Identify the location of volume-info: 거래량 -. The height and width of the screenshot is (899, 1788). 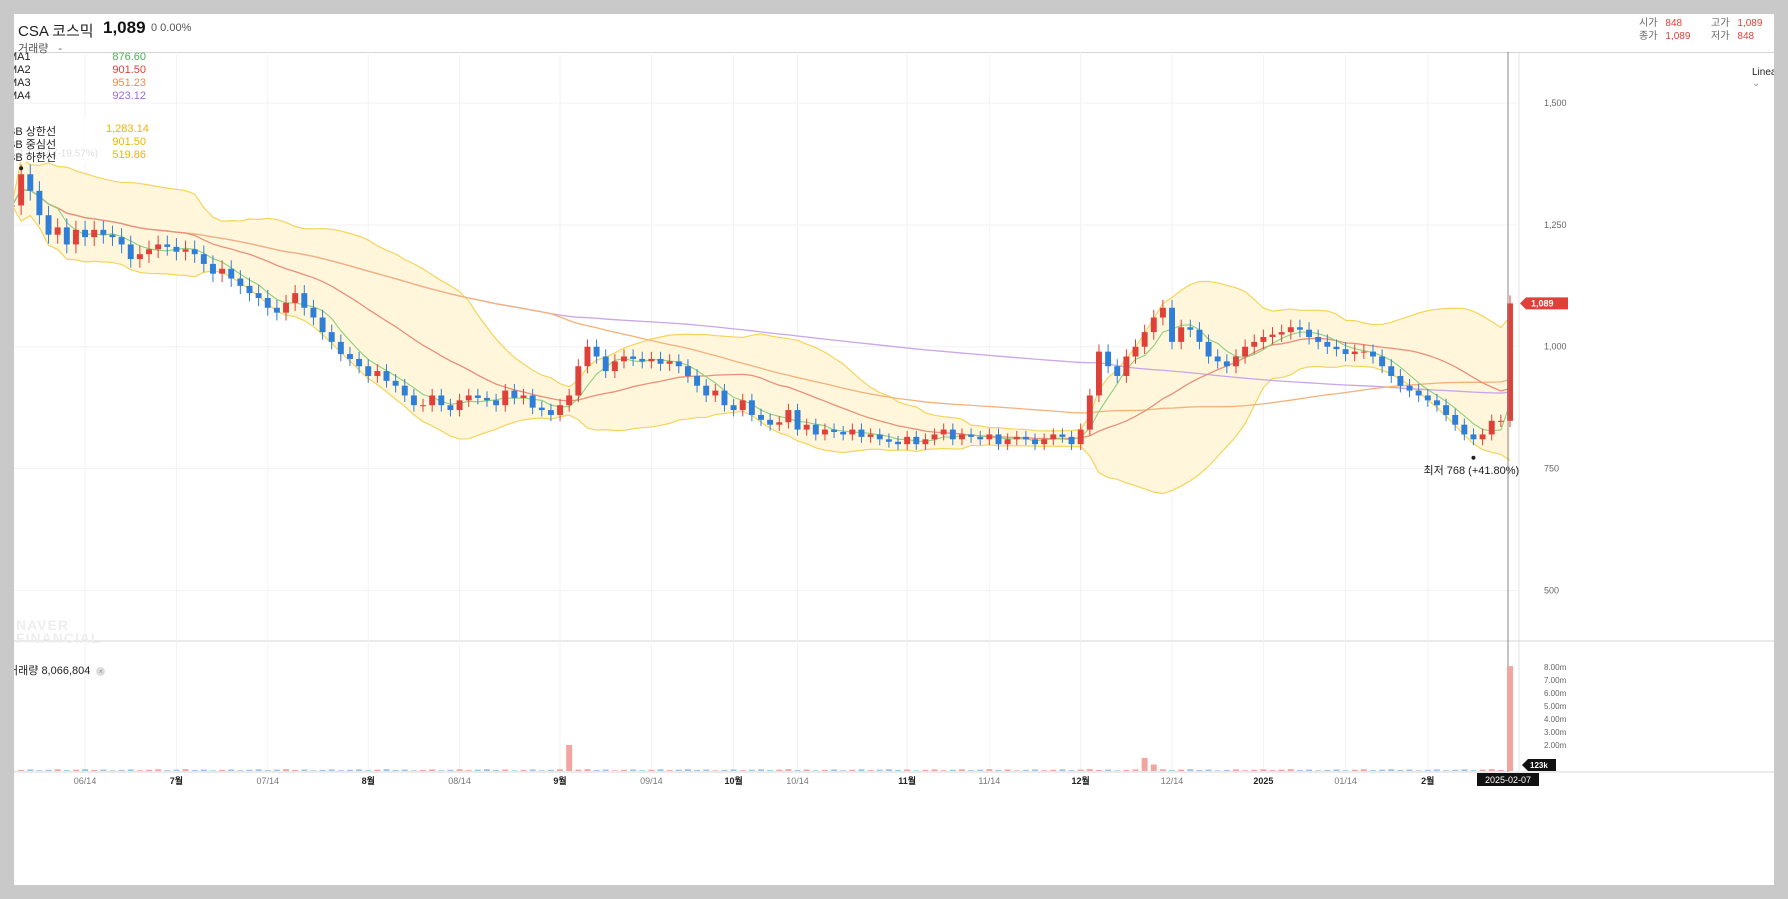
(40, 48).